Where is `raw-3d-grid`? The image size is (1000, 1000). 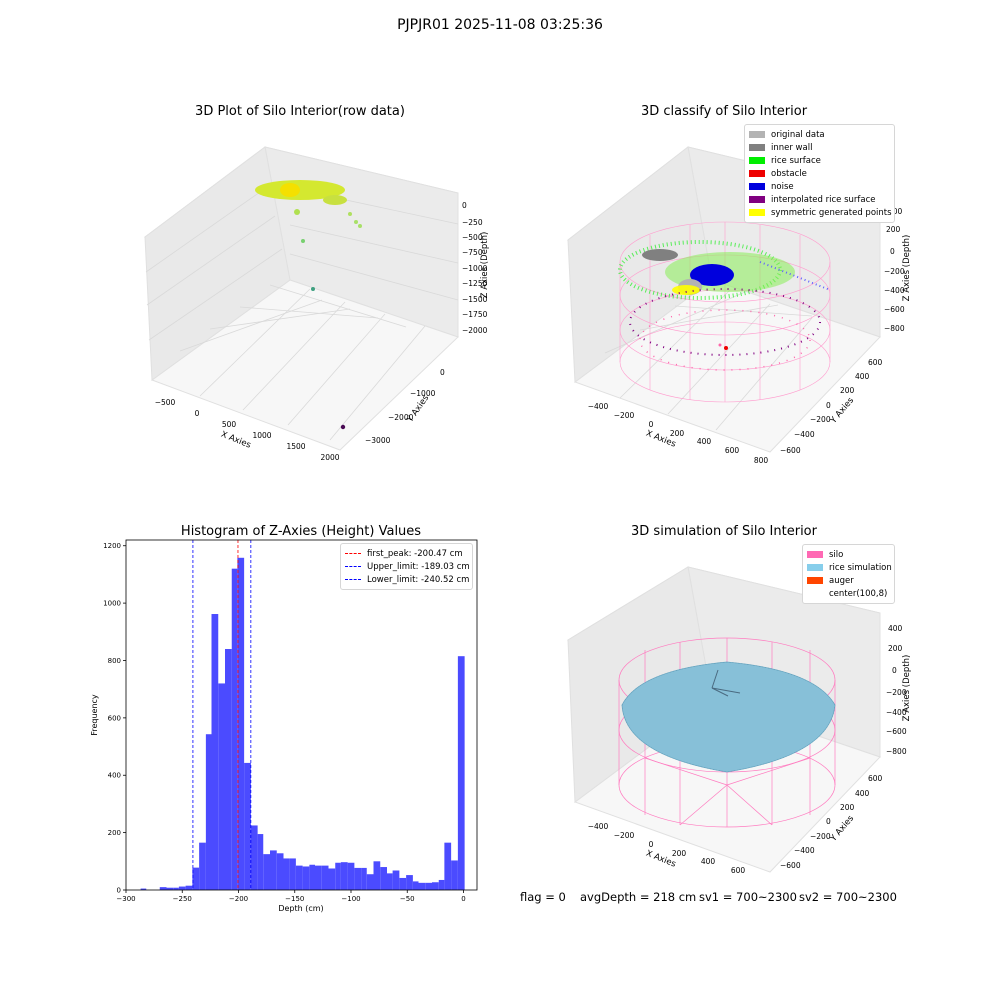 raw-3d-grid is located at coordinates (302, 312).